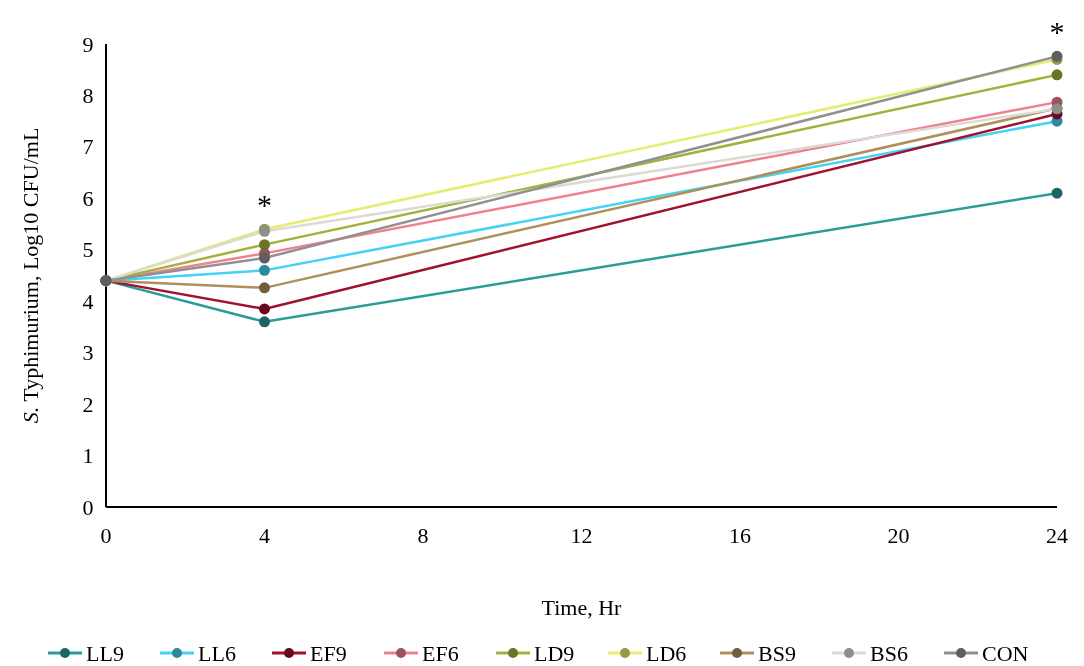 The width and height of the screenshot is (1084, 666). What do you see at coordinates (30, 275) in the screenshot?
I see `y-axis-title: S. Typhimurium, Log10 CFU/mL` at bounding box center [30, 275].